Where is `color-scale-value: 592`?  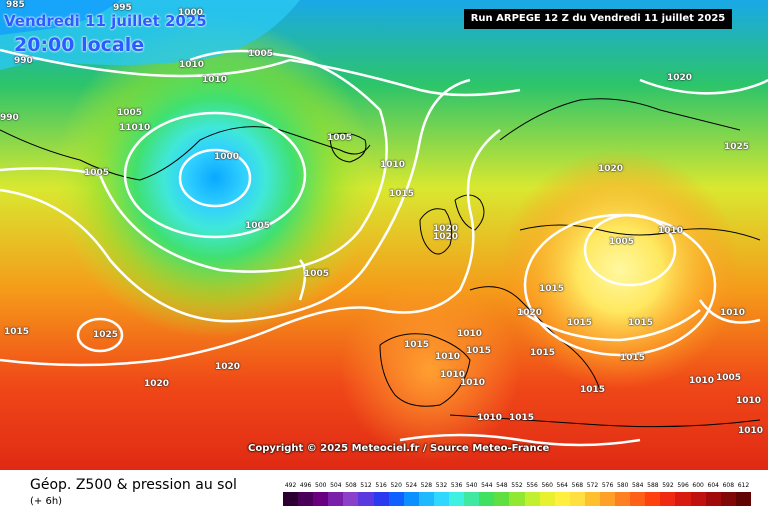
color-scale-value: 592 is located at coordinates (668, 485).